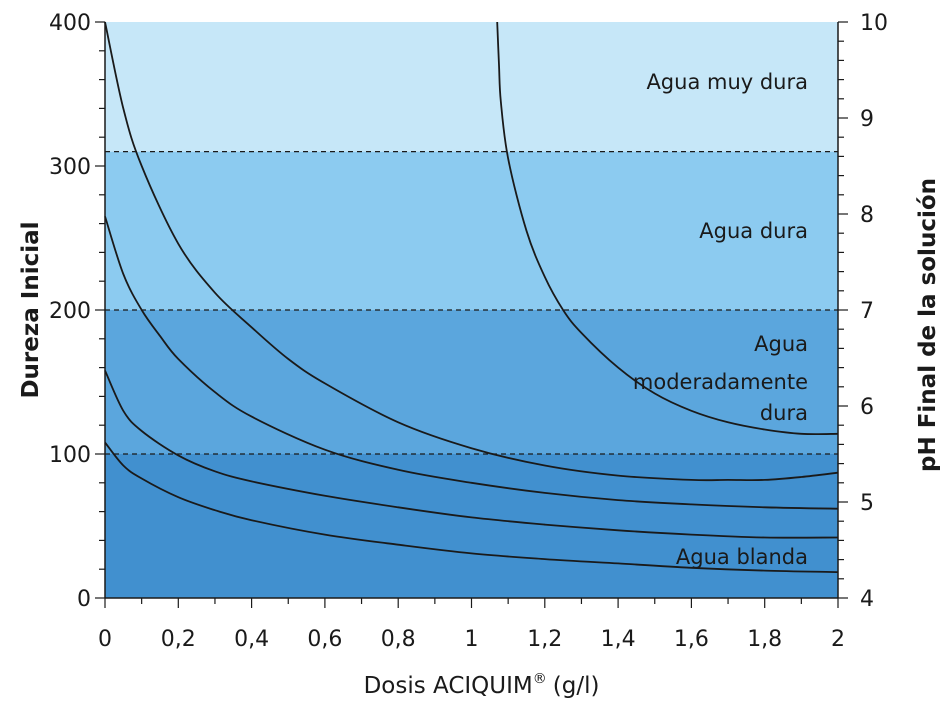  I want to click on y-right-tick-label: 5, so click(867, 503).